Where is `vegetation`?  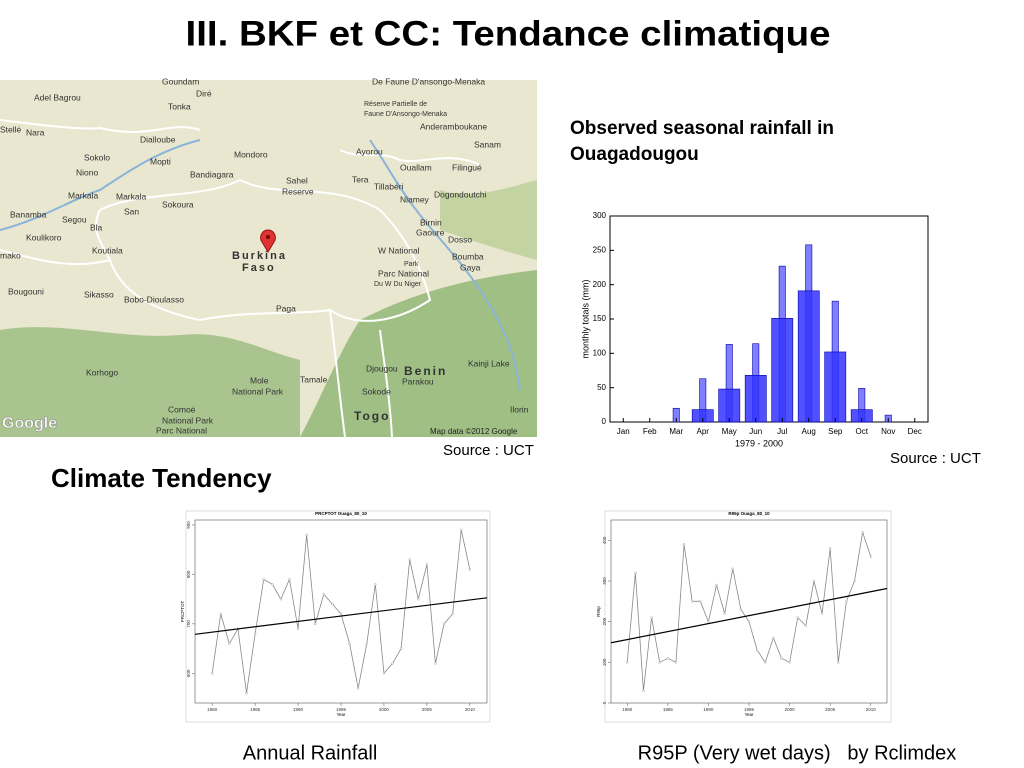
vegetation is located at coordinates (150, 382).